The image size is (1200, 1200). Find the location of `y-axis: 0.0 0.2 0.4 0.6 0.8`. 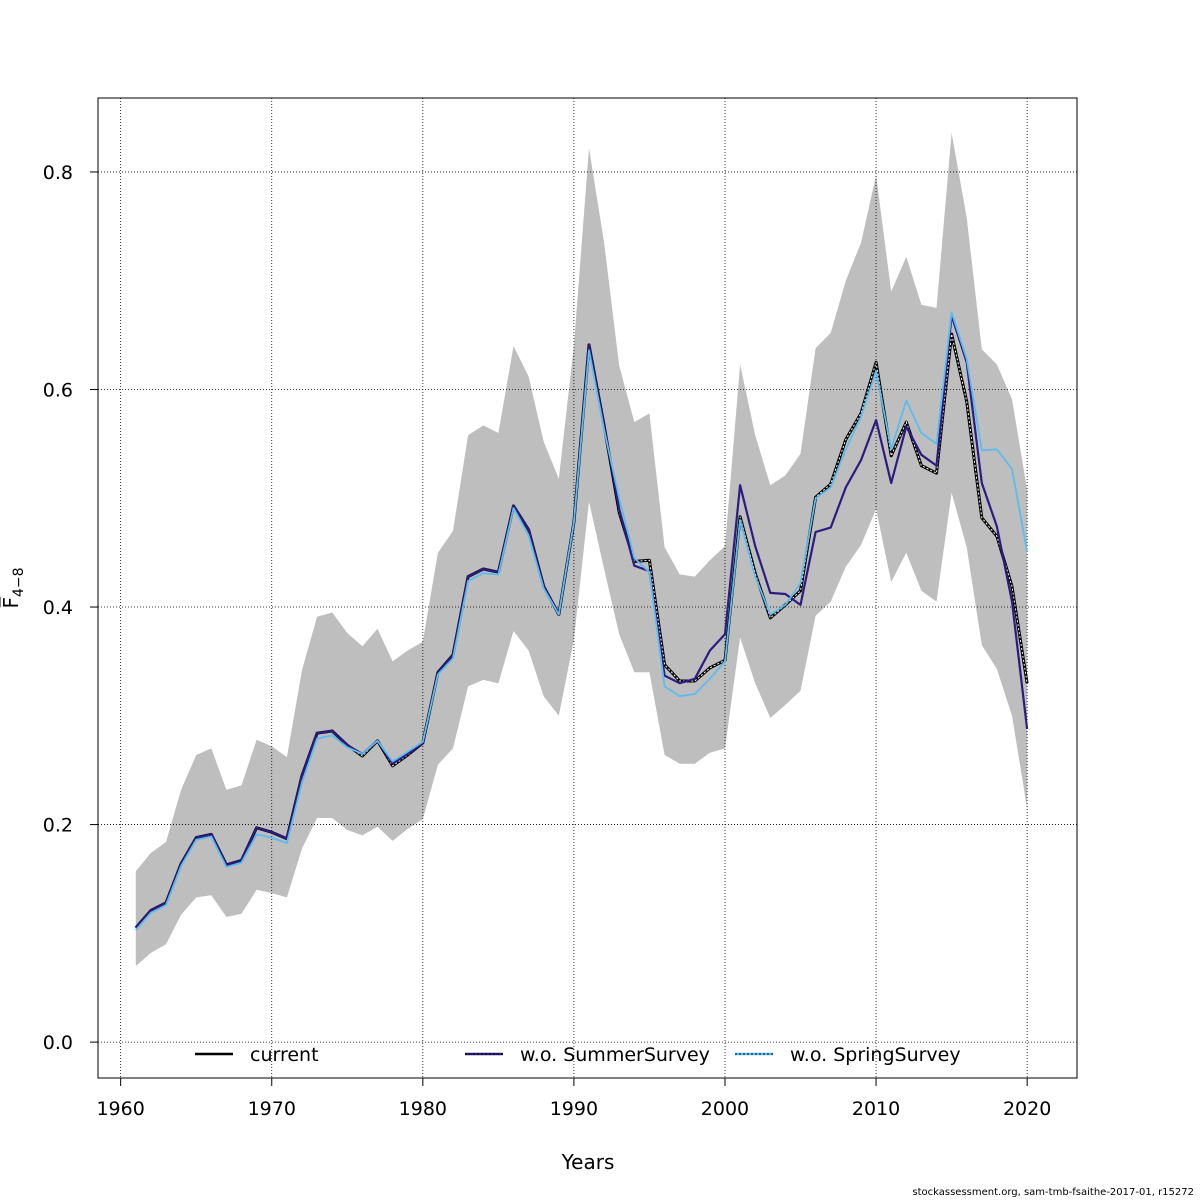

y-axis: 0.0 0.2 0.4 0.6 0.8 is located at coordinates (70, 608).